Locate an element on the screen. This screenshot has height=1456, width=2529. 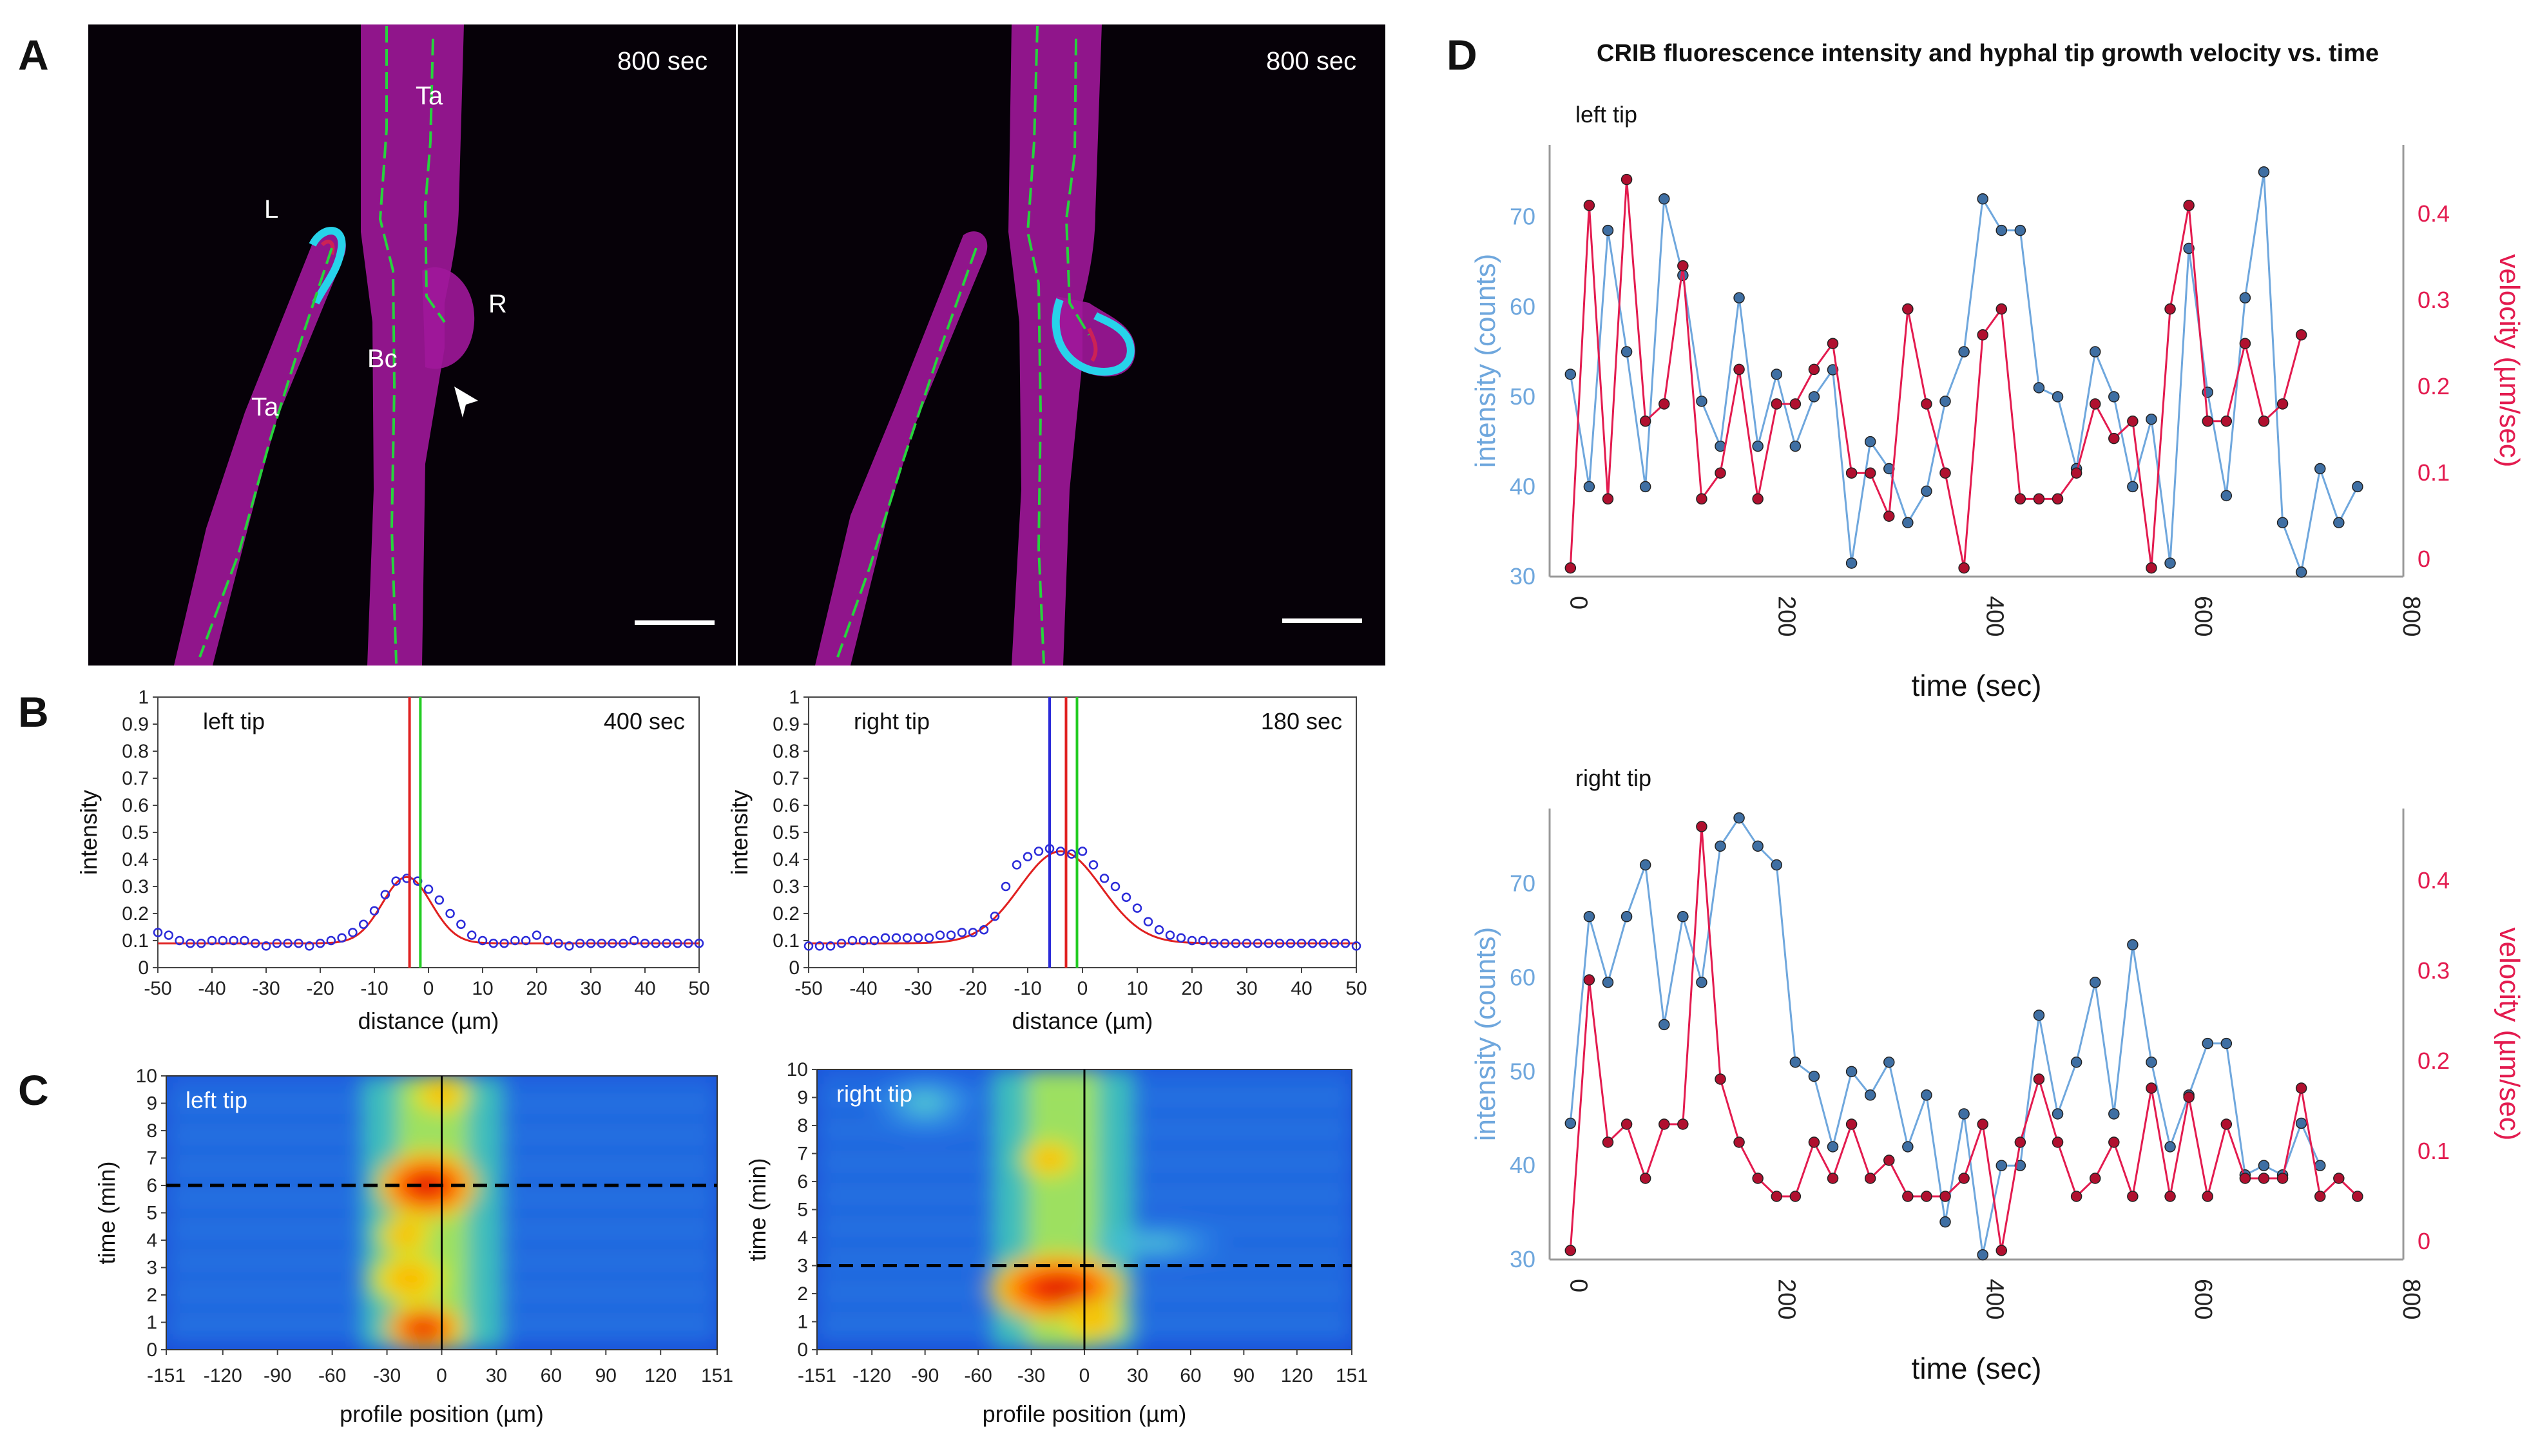
x-tick-label: 60 is located at coordinates (551, 1376).